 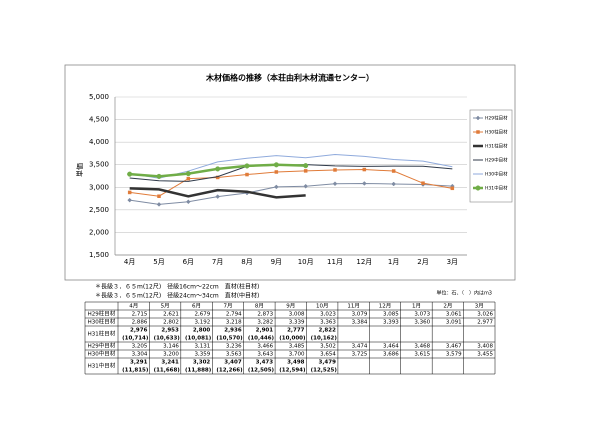 What do you see at coordinates (454, 323) in the screenshot?
I see `table-cell: 3,091` at bounding box center [454, 323].